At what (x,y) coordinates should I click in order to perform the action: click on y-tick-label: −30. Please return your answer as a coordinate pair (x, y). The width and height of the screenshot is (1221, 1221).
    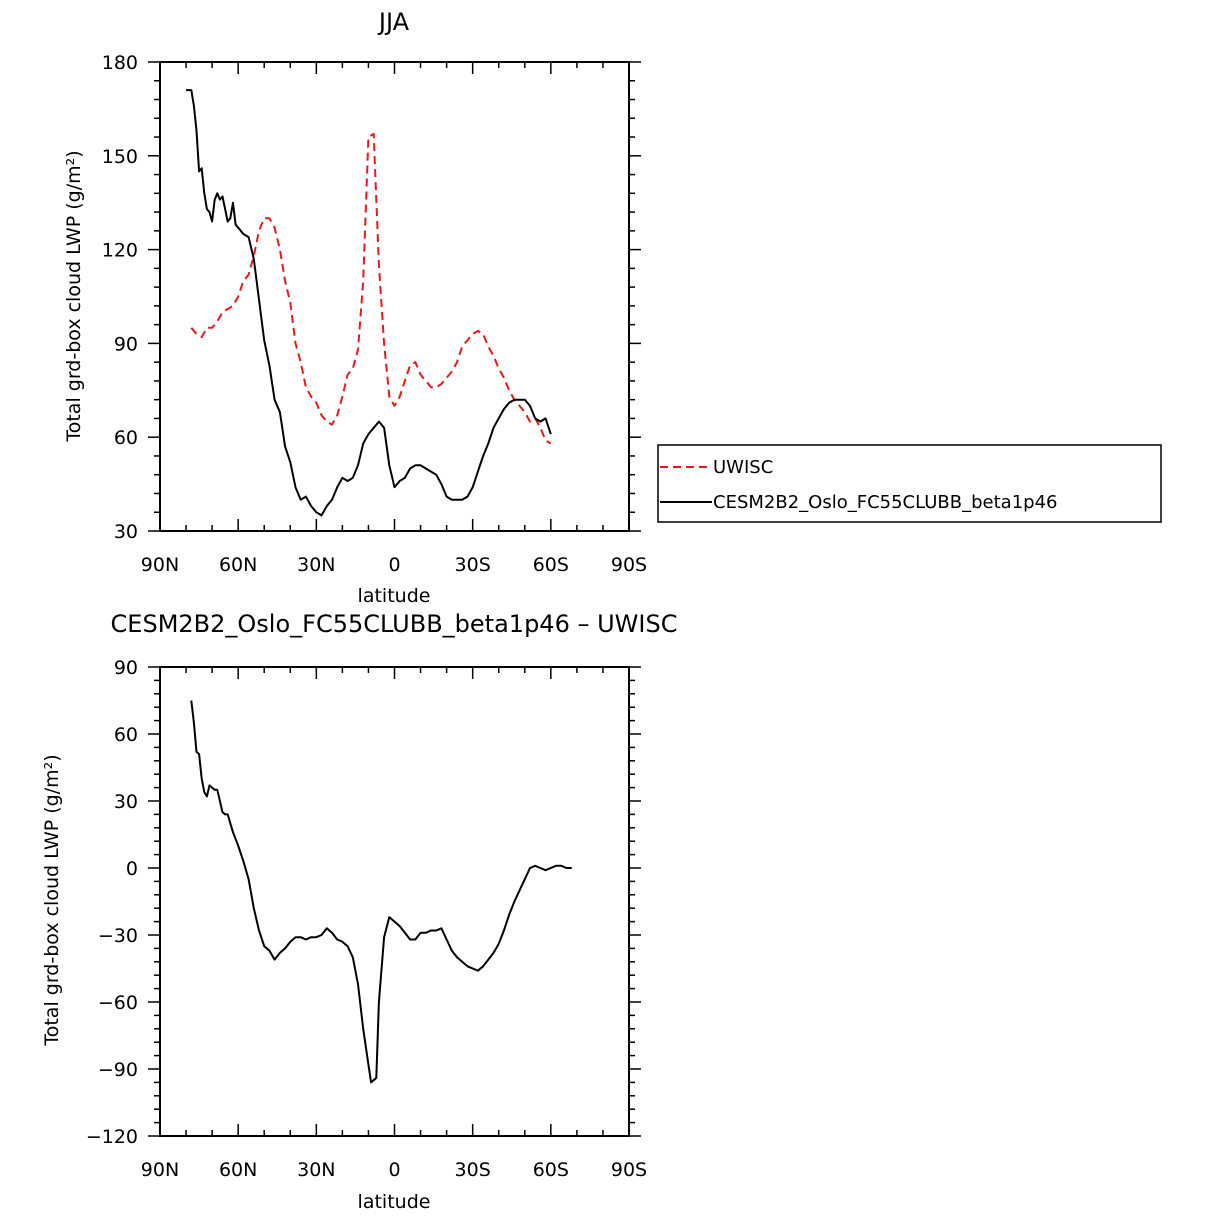
    Looking at the image, I should click on (118, 936).